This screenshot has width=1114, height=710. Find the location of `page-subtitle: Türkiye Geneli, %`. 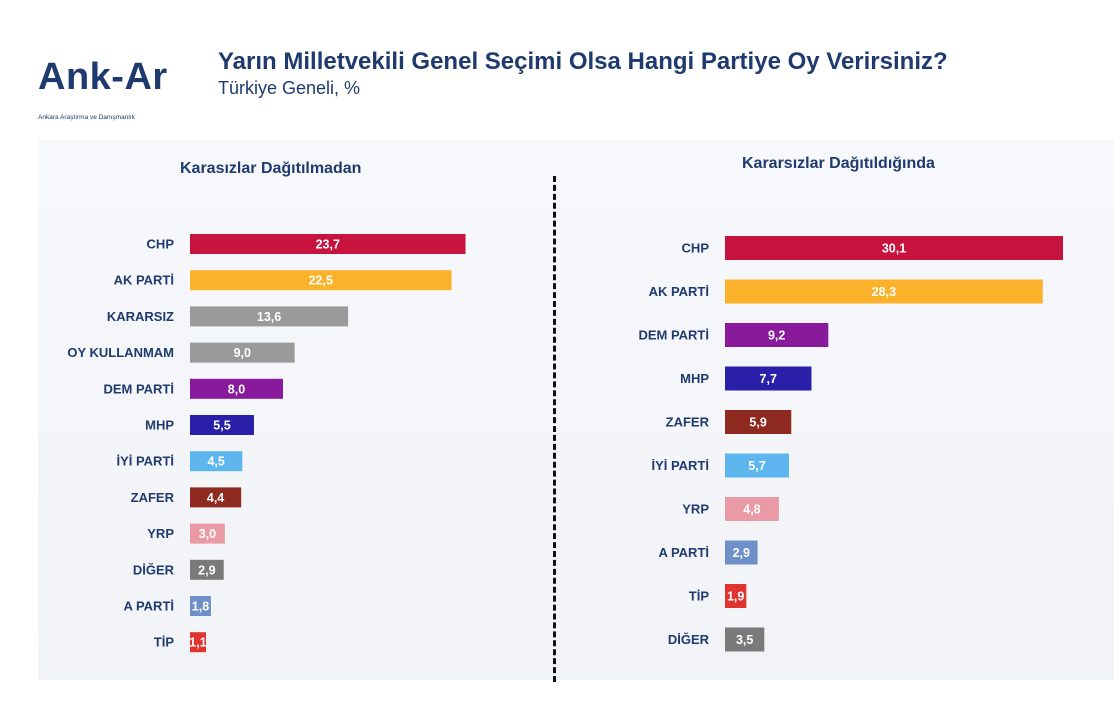

page-subtitle: Türkiye Geneli, % is located at coordinates (289, 88).